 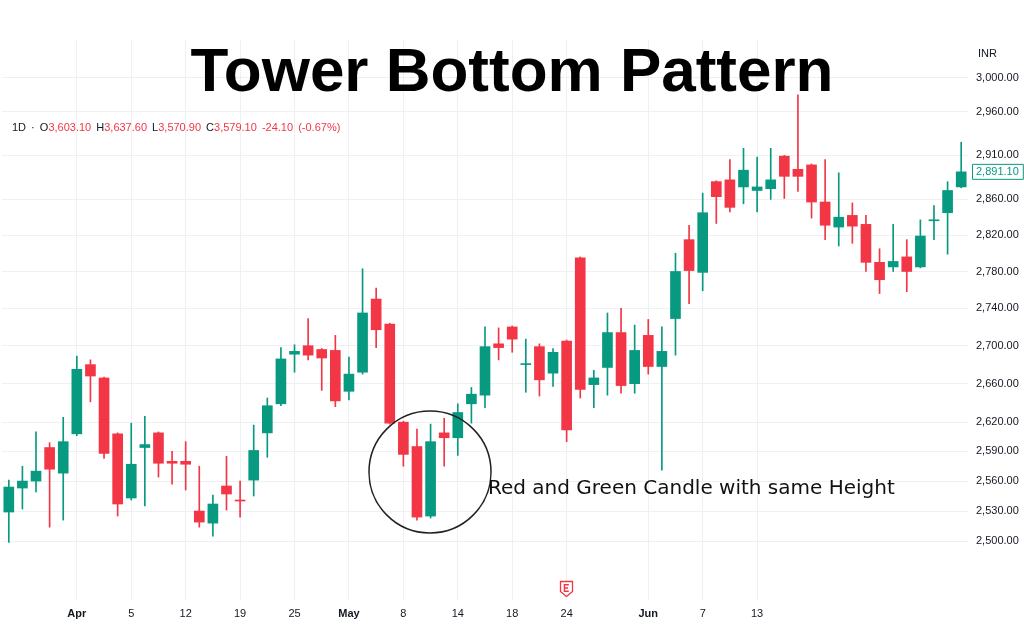 What do you see at coordinates (240, 612) in the screenshot?
I see `x-tick-label: 19` at bounding box center [240, 612].